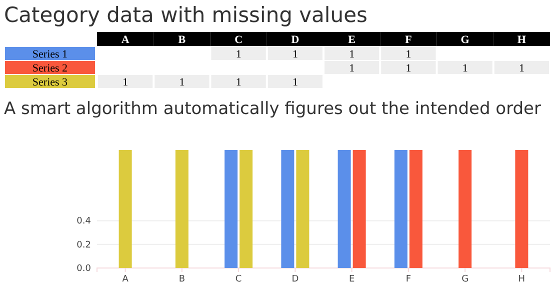  I want to click on x-tick-label: H, so click(522, 279).